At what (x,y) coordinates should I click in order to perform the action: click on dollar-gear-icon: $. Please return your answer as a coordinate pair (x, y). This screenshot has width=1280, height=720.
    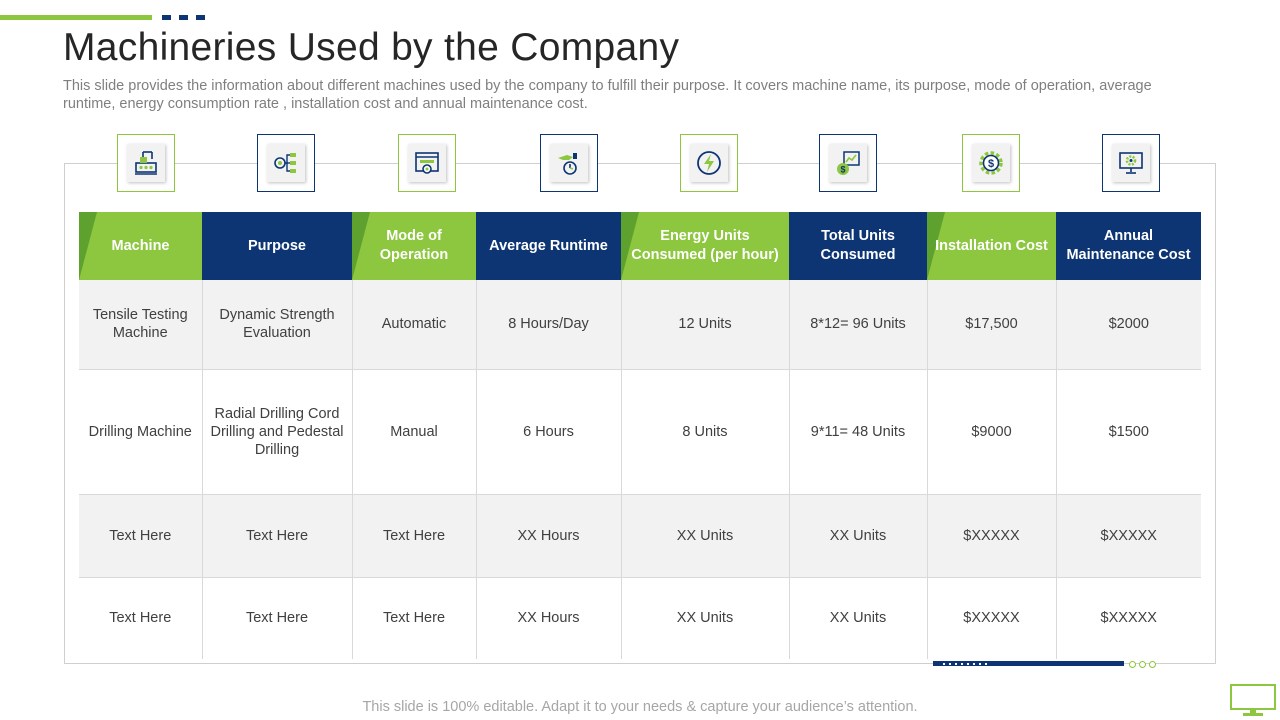
    Looking at the image, I should click on (991, 163).